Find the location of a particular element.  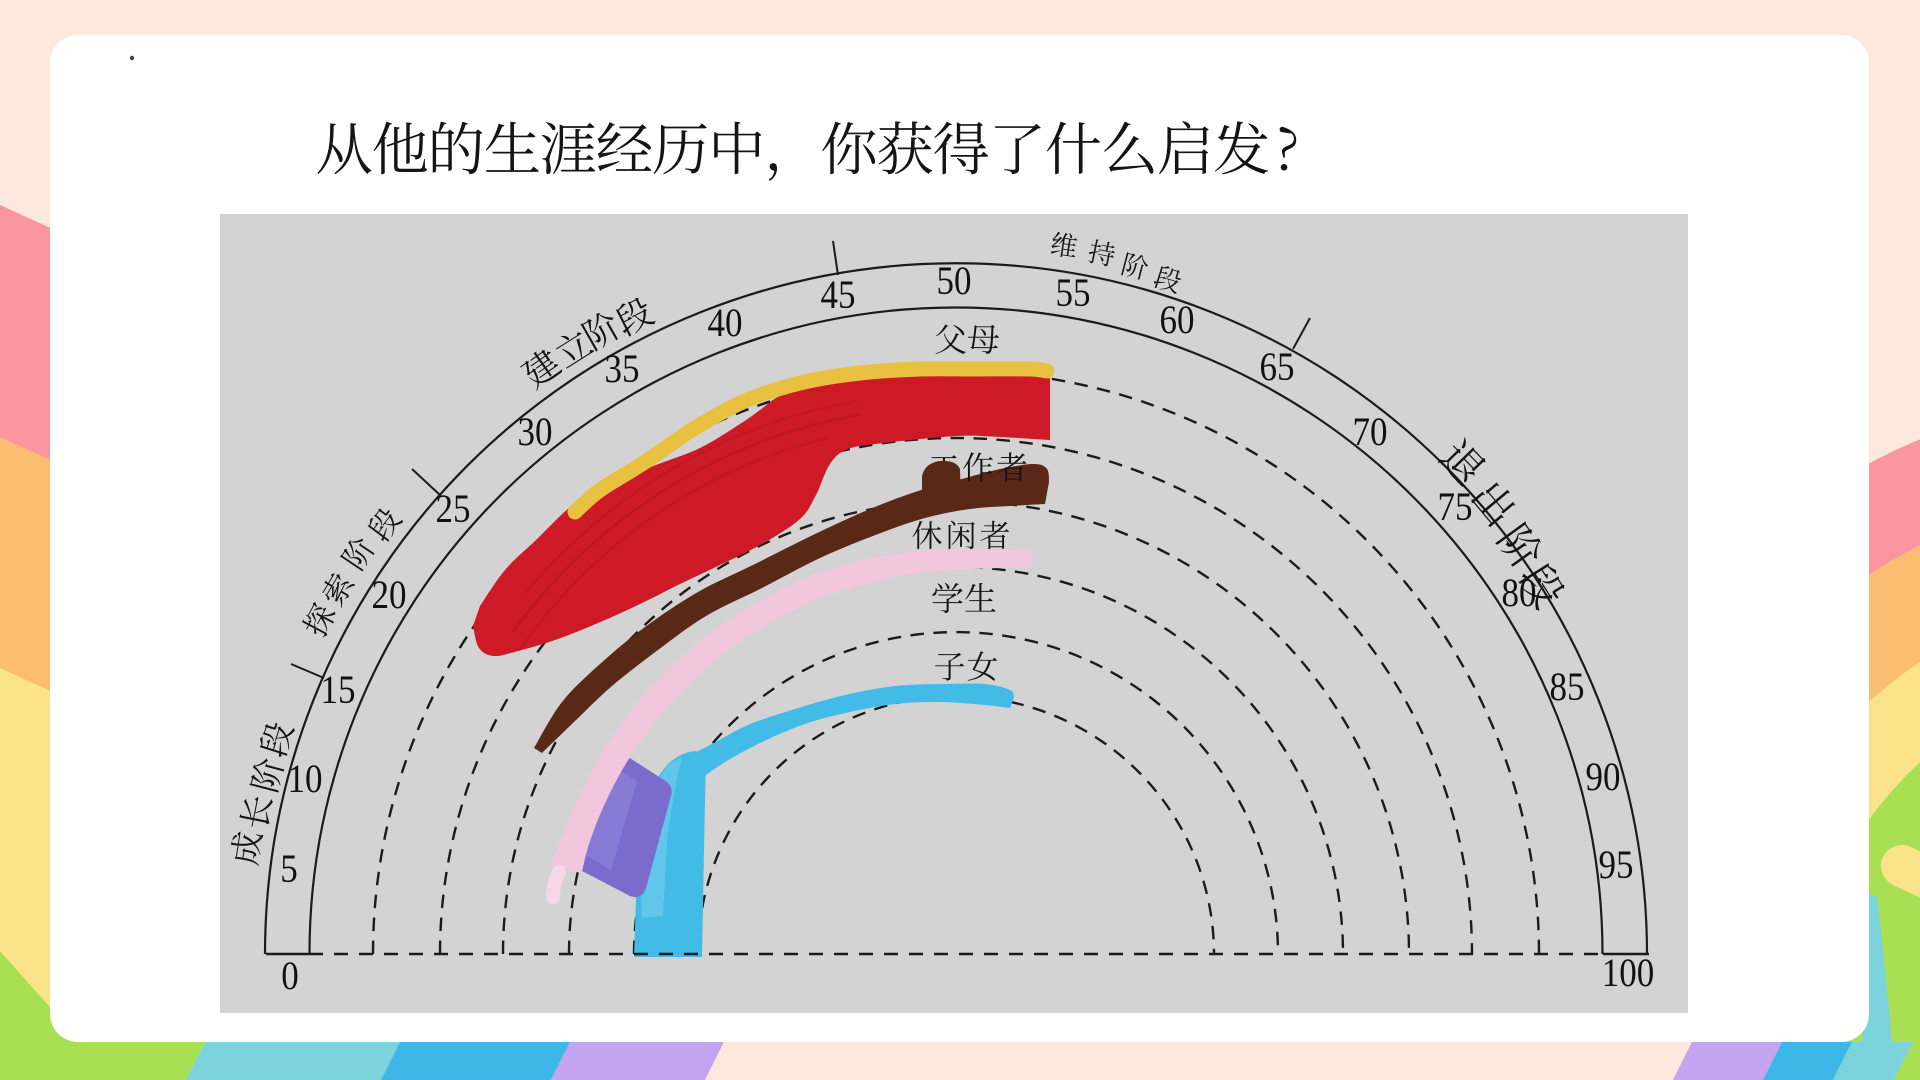

svg-text: 15 is located at coordinates (338, 689).